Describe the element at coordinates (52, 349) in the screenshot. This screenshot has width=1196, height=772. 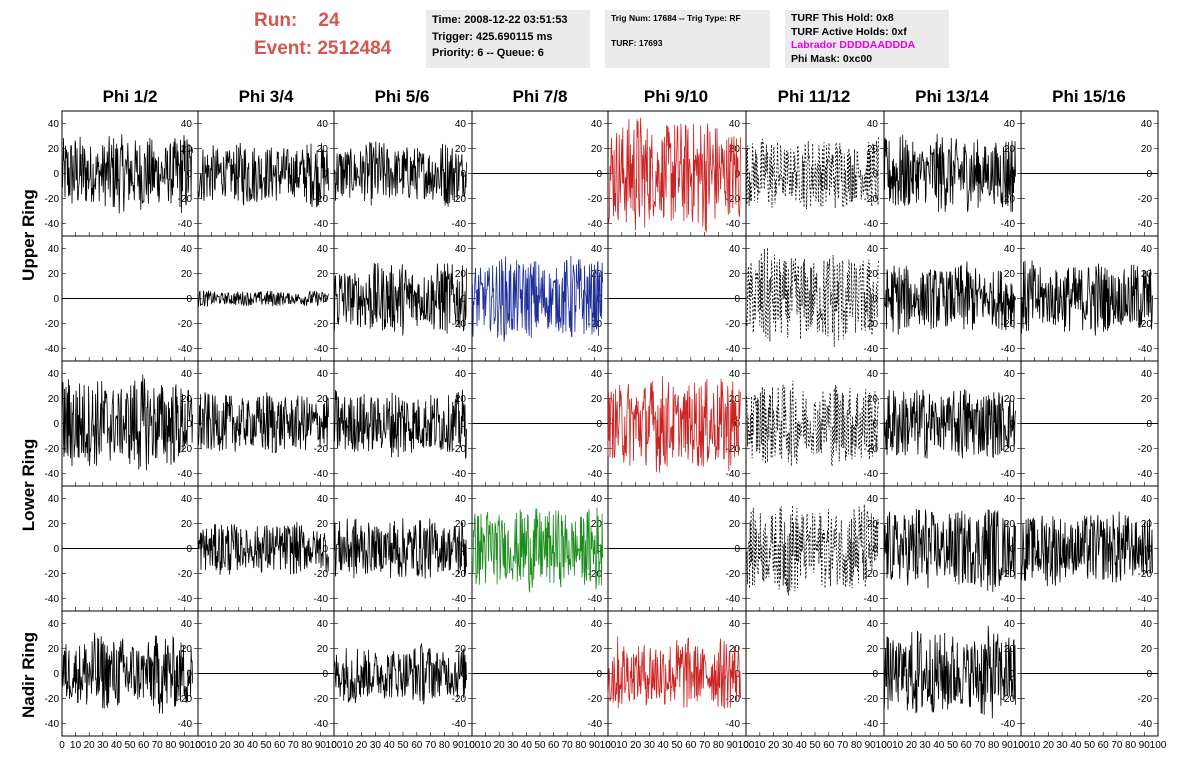
I see `y-tick-label-left: -40` at that location.